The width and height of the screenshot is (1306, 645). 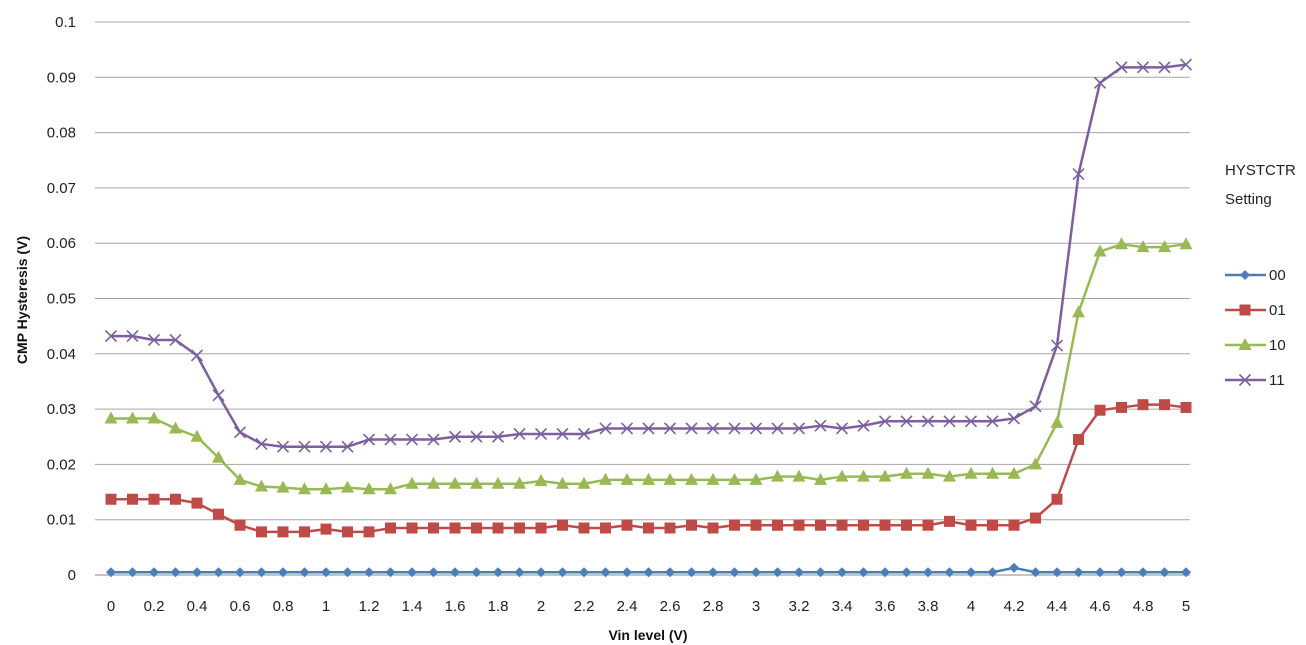 I want to click on x-tick-label: 3.6, so click(x=885, y=606).